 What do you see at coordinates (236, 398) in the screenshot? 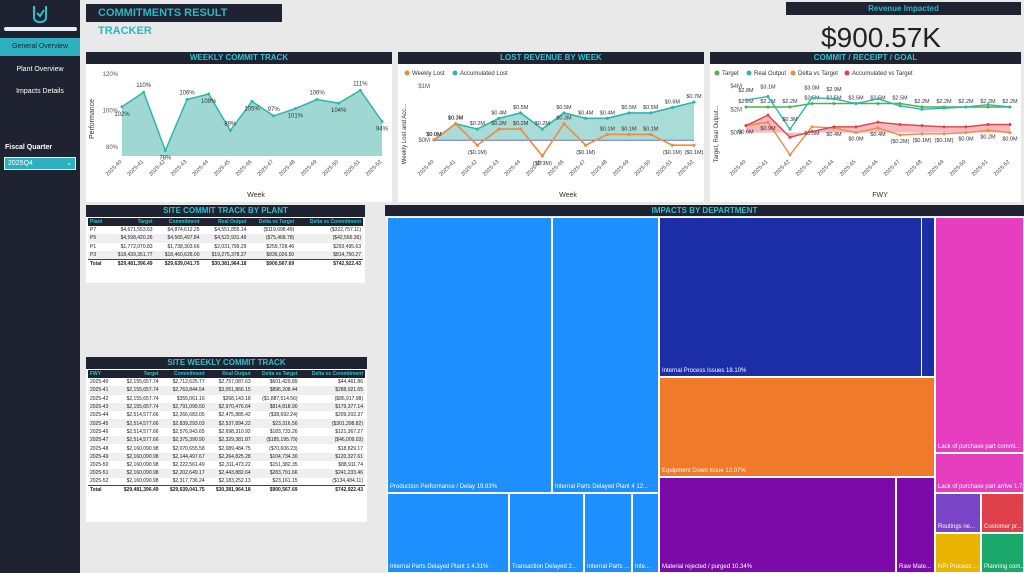
I see `table-cell: $268,143.18` at bounding box center [236, 398].